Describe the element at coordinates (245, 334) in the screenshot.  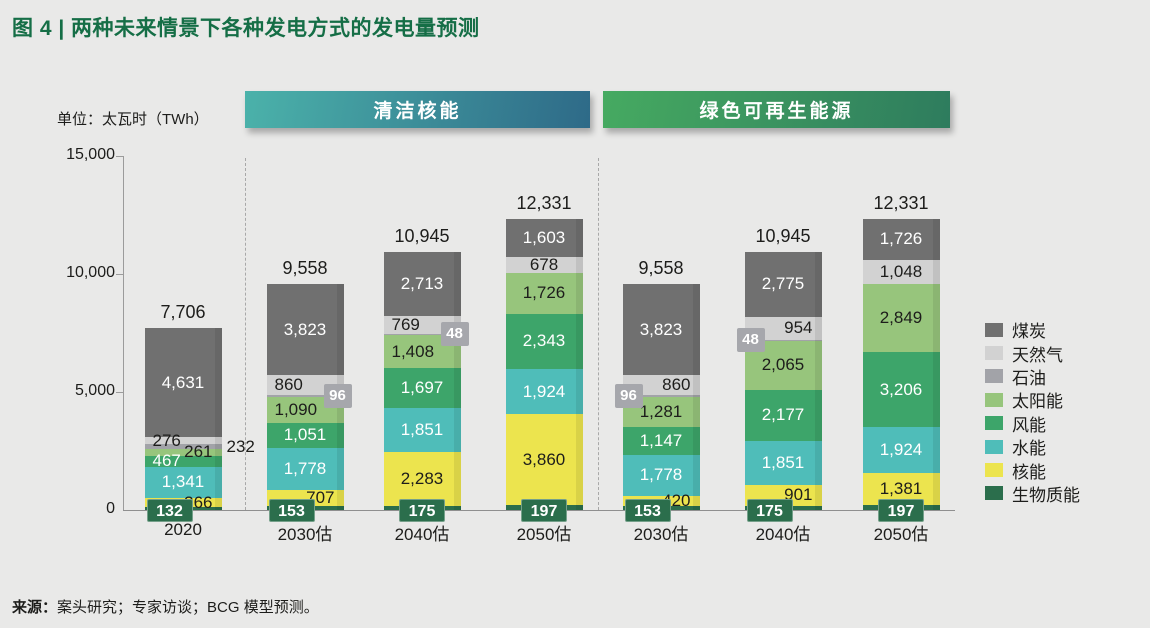
I see `group-separator-left` at that location.